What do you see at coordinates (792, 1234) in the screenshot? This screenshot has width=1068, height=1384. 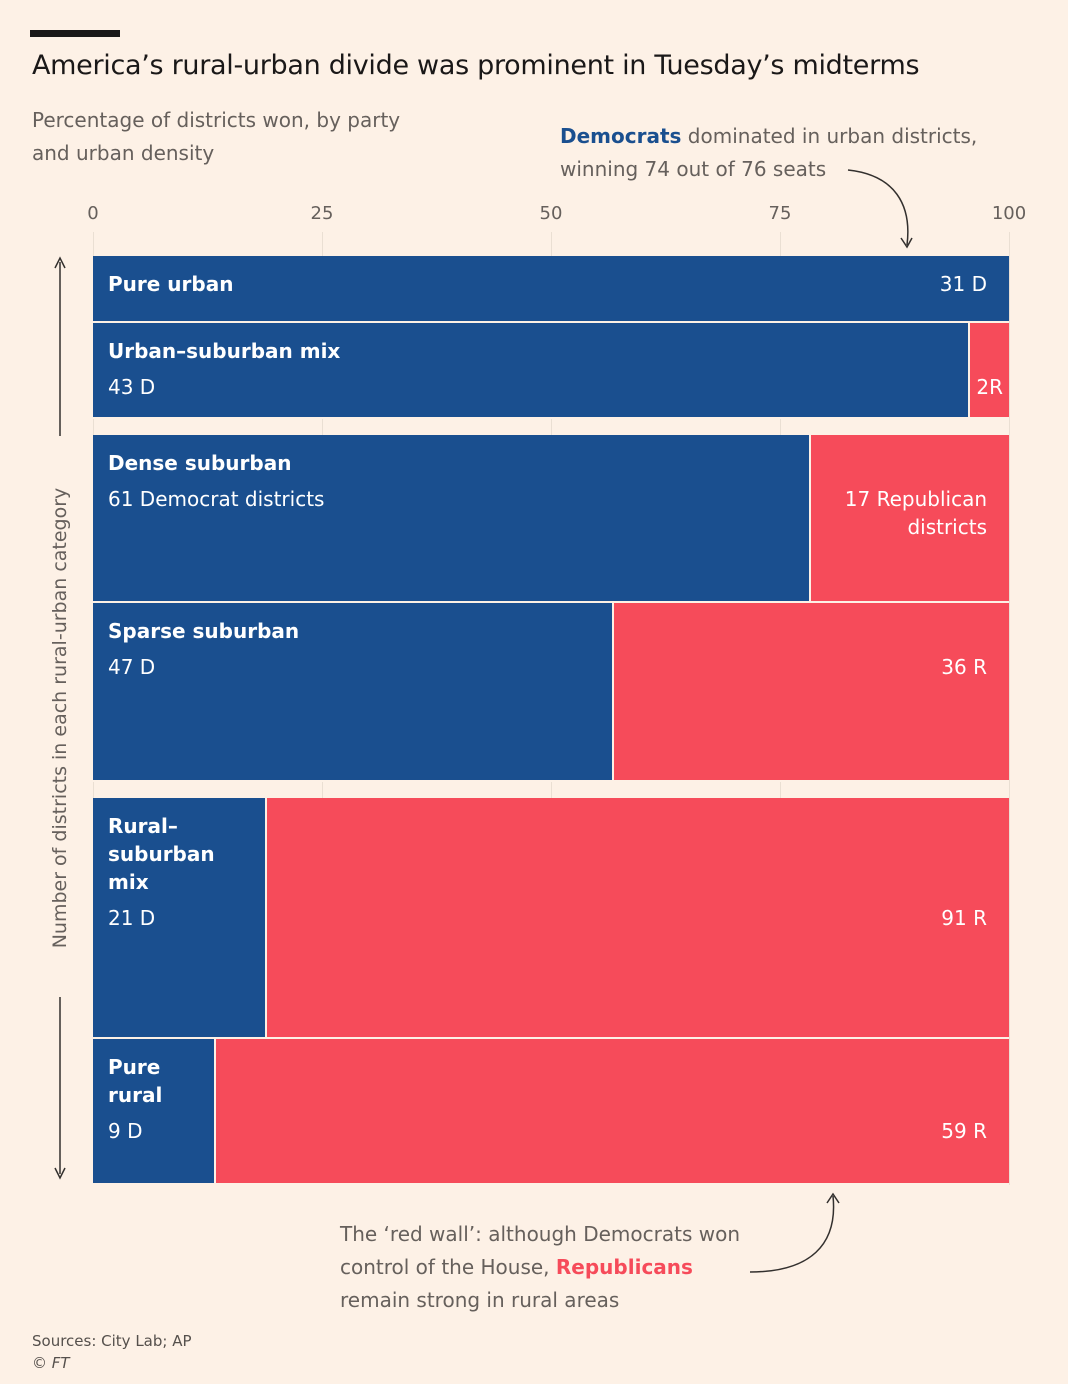 I see `annotation-arrow` at bounding box center [792, 1234].